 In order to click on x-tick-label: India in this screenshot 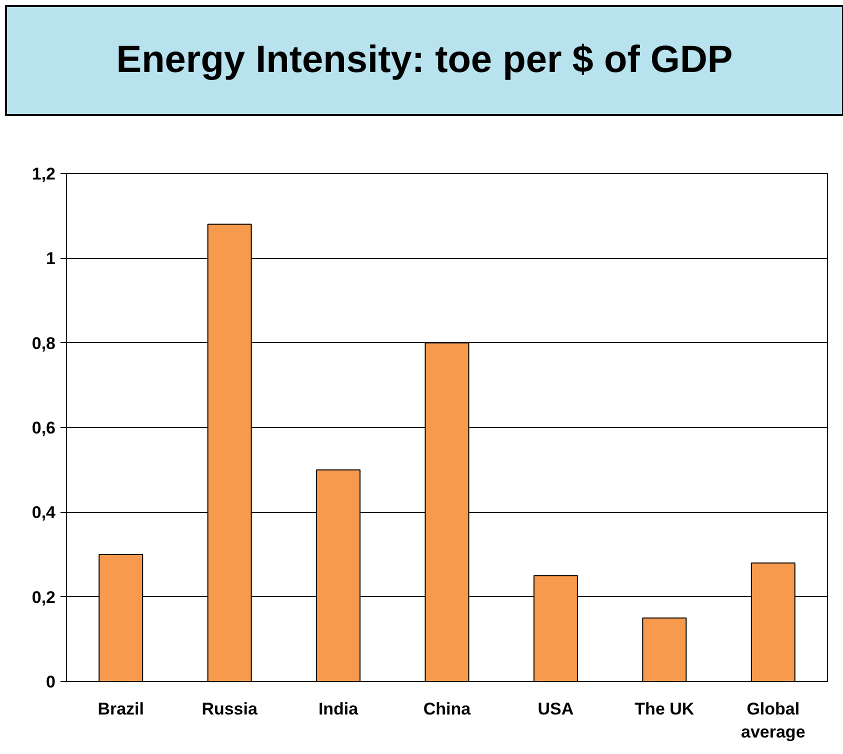, I will do `click(338, 709)`.